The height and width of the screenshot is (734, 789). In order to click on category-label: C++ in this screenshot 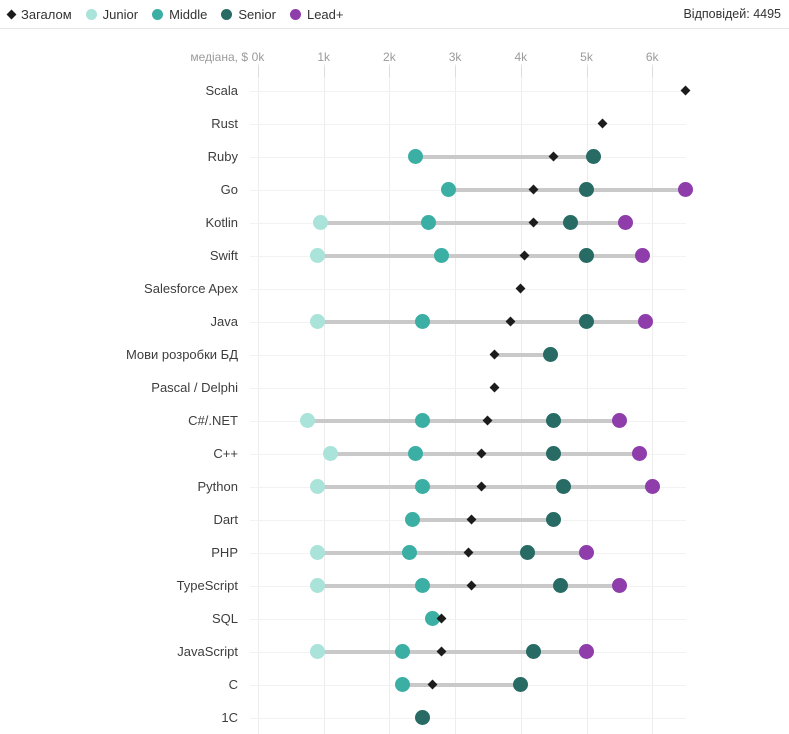, I will do `click(225, 453)`.